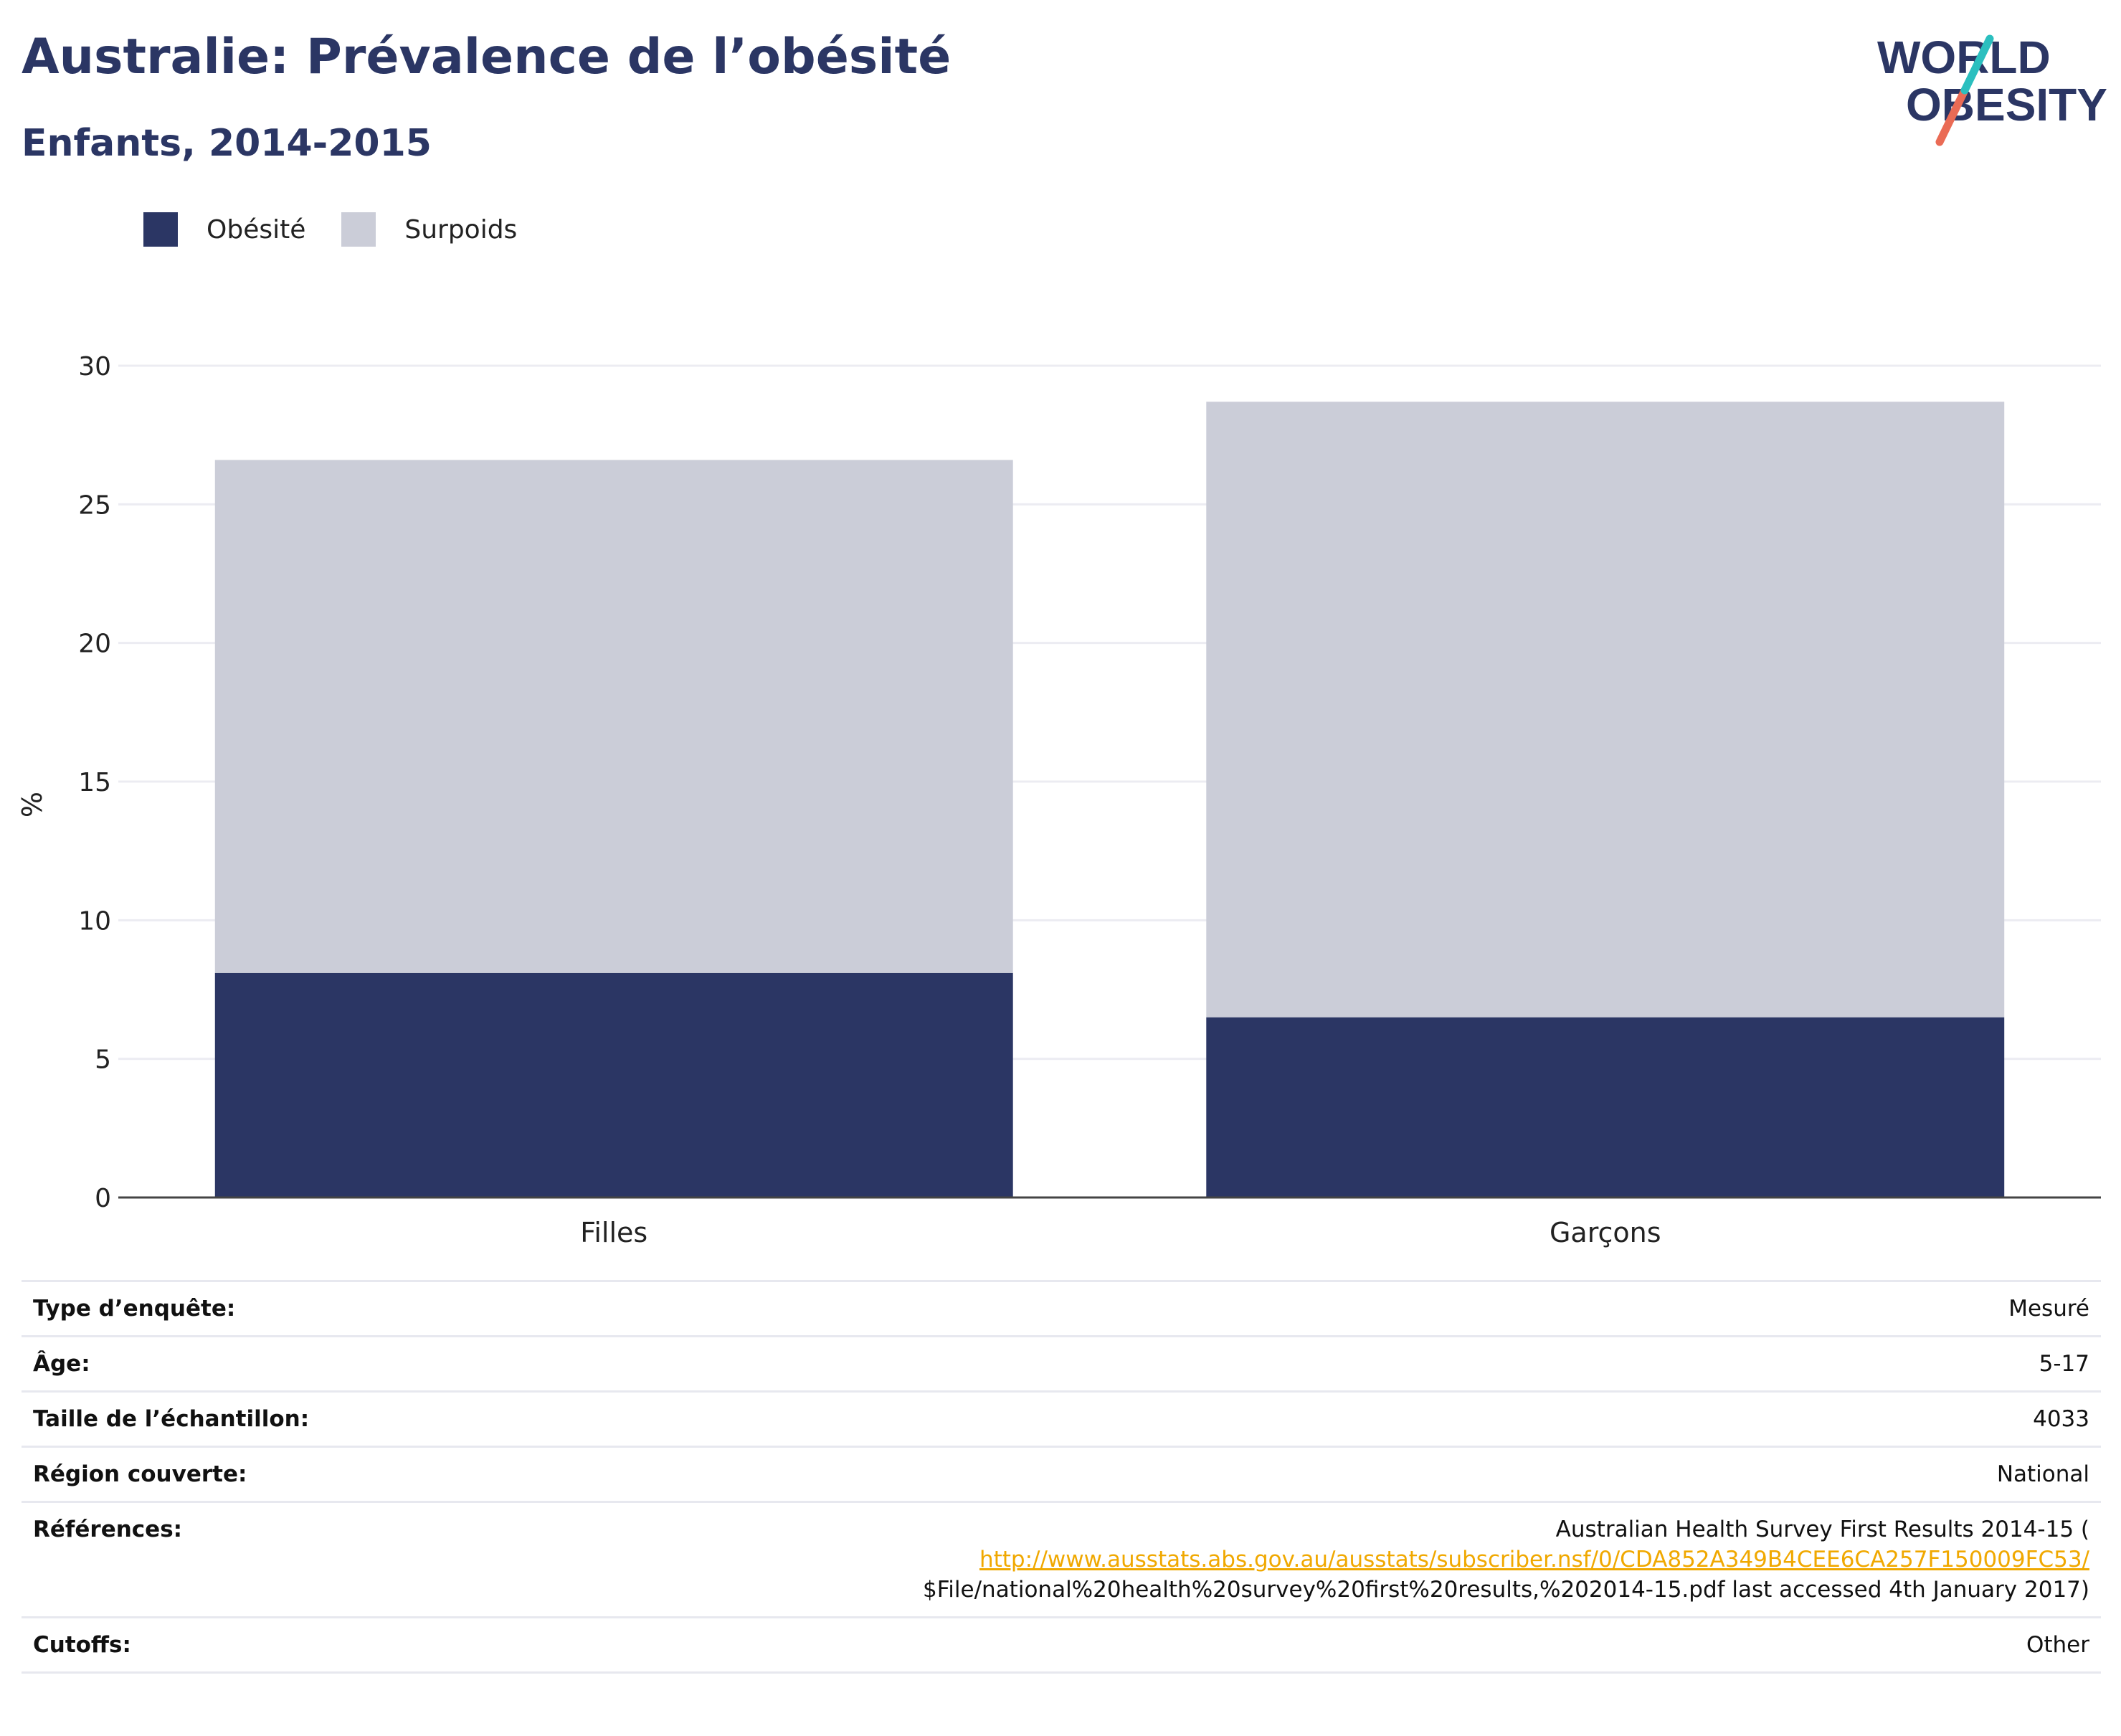 The width and height of the screenshot is (2121, 1736). What do you see at coordinates (1288, 1364) in the screenshot?
I see `detail-value: 5-17` at bounding box center [1288, 1364].